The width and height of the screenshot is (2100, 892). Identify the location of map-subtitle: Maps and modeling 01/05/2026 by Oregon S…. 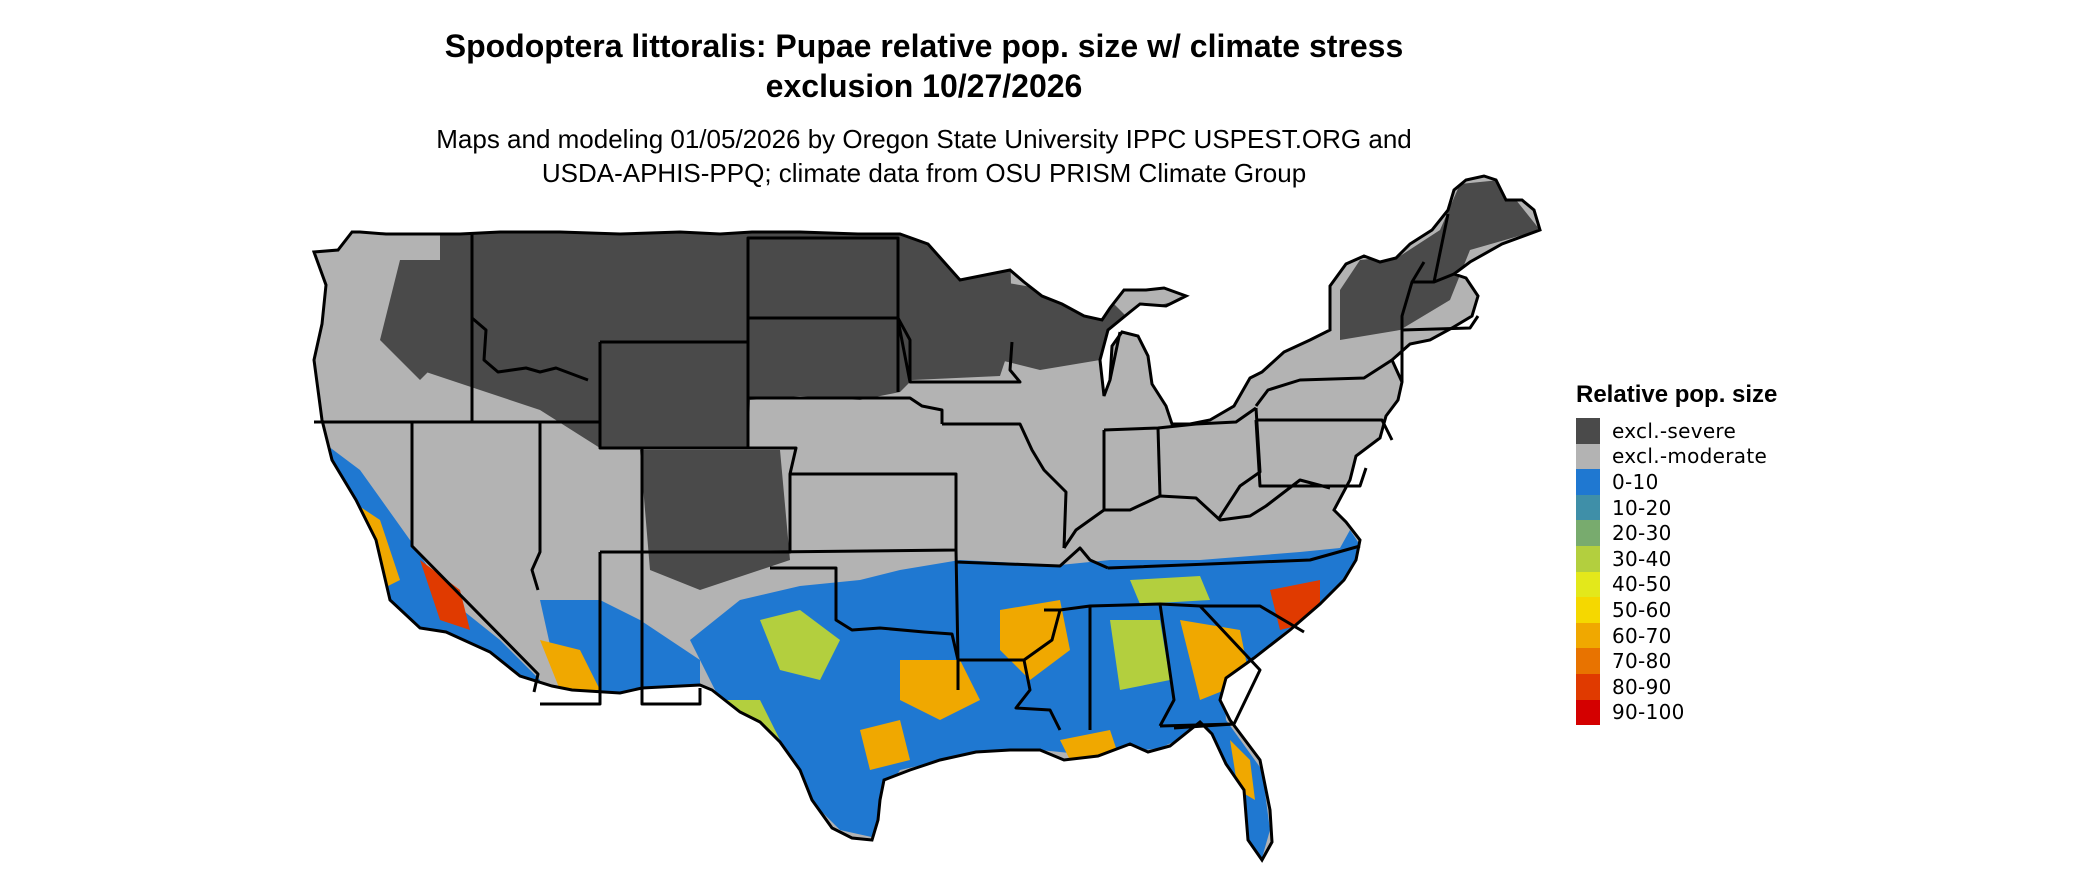
(924, 156).